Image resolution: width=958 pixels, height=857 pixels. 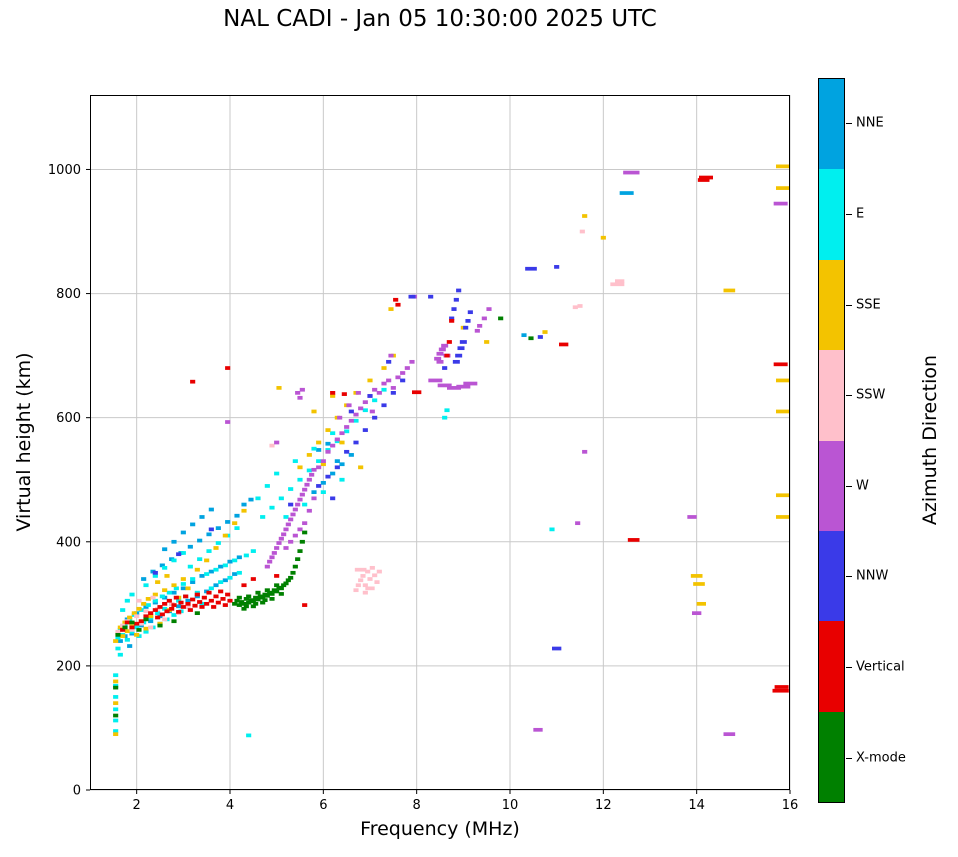 I want to click on colorbar-segment-sse, so click(x=831, y=305).